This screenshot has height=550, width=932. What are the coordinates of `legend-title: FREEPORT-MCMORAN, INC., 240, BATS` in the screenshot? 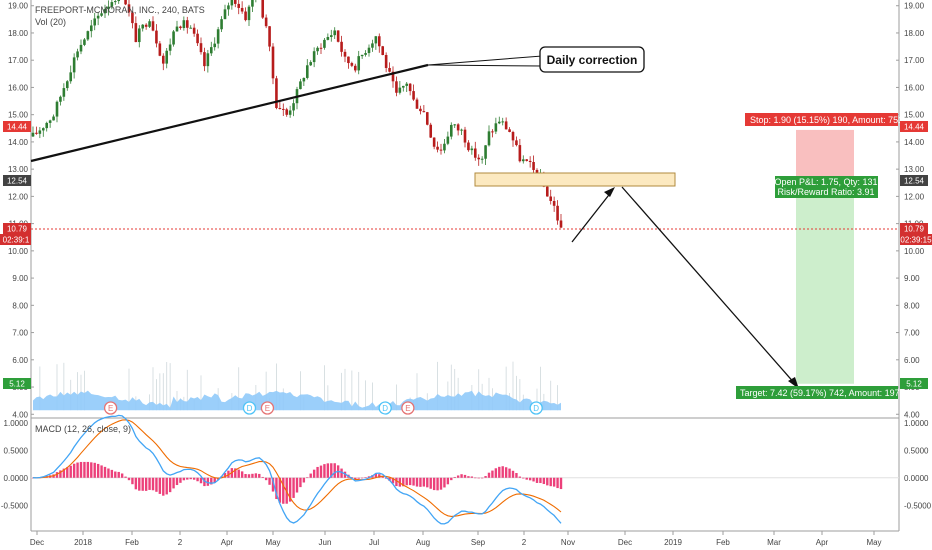 It's located at (120, 10).